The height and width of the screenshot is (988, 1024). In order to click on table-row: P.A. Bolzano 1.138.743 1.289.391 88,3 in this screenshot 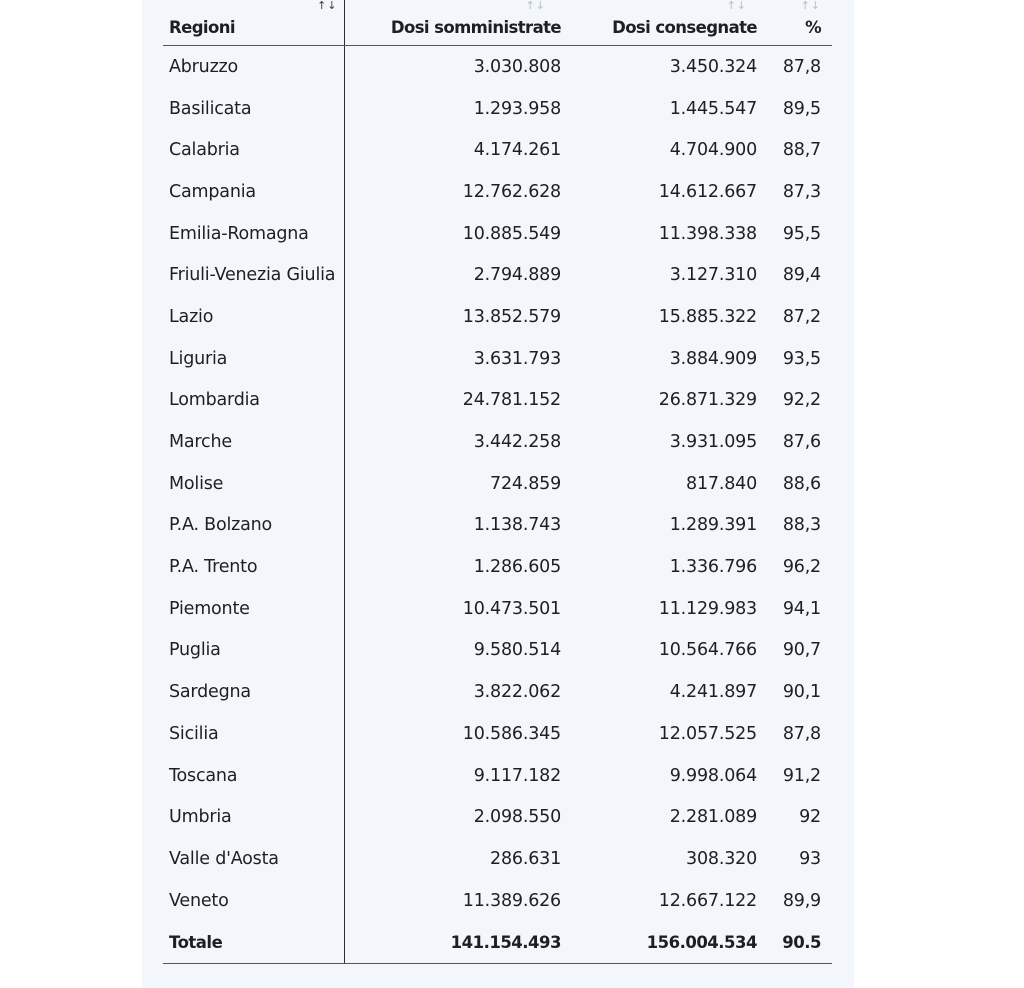, I will do `click(497, 525)`.